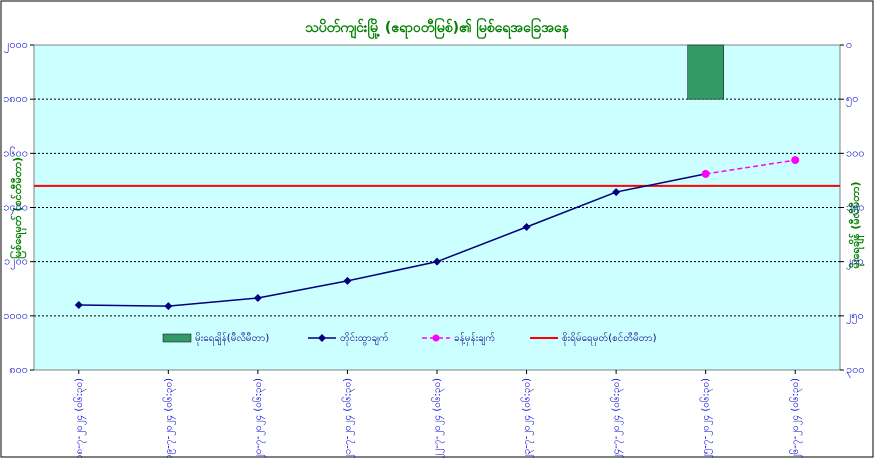 The width and height of the screenshot is (874, 462). I want to click on y2-tick-label: ၂၀၀, so click(855, 262).